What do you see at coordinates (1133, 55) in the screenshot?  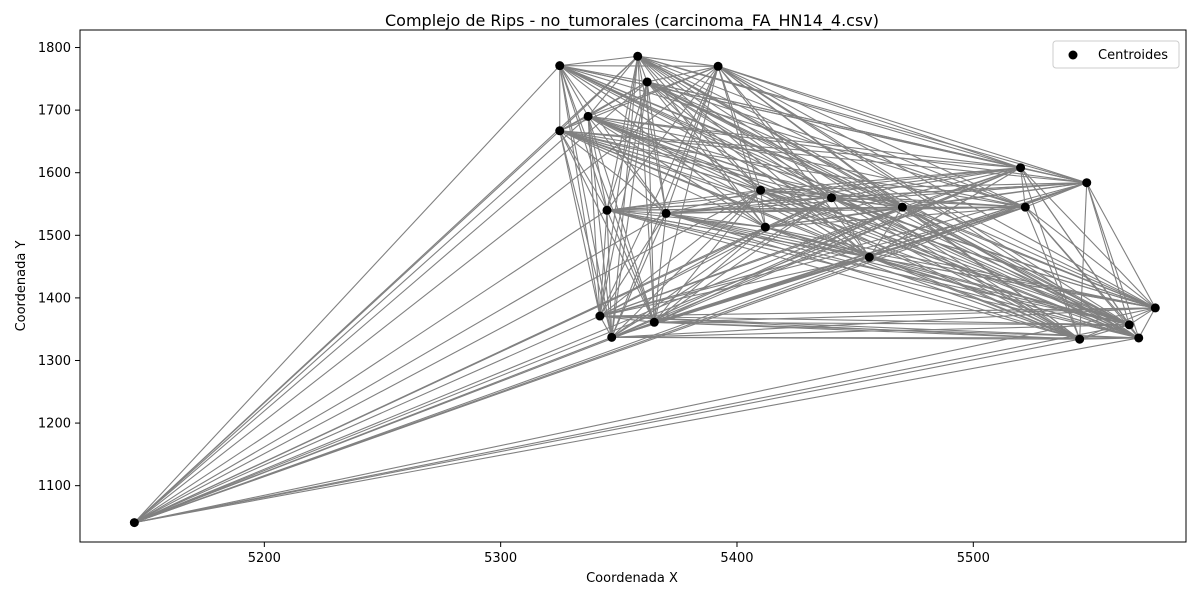 I see `legend-label: Centroides` at bounding box center [1133, 55].